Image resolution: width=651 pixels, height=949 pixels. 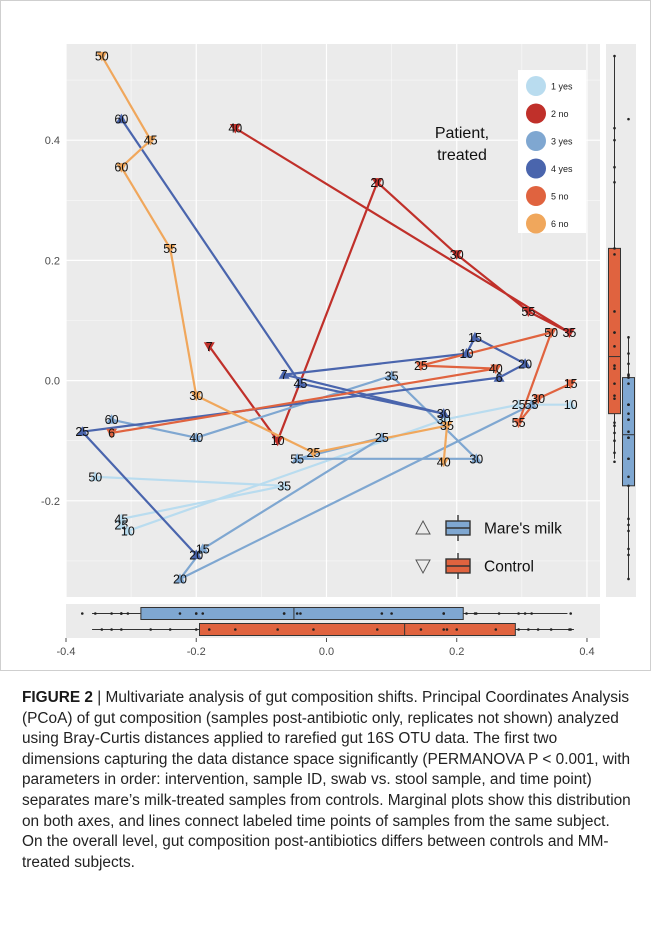 I want to click on x-tick-label: -0.4, so click(x=66, y=652).